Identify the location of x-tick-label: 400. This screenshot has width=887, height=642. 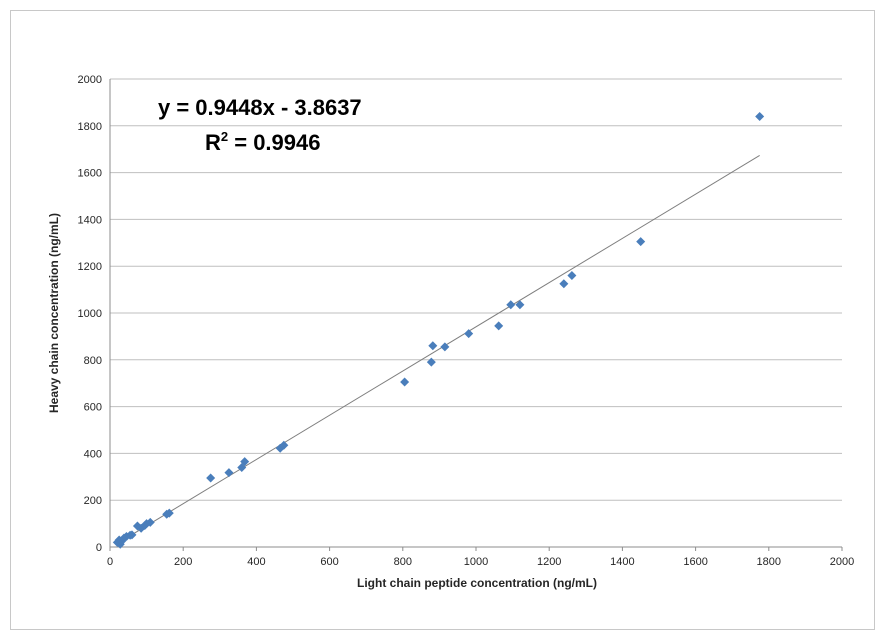
(256, 562).